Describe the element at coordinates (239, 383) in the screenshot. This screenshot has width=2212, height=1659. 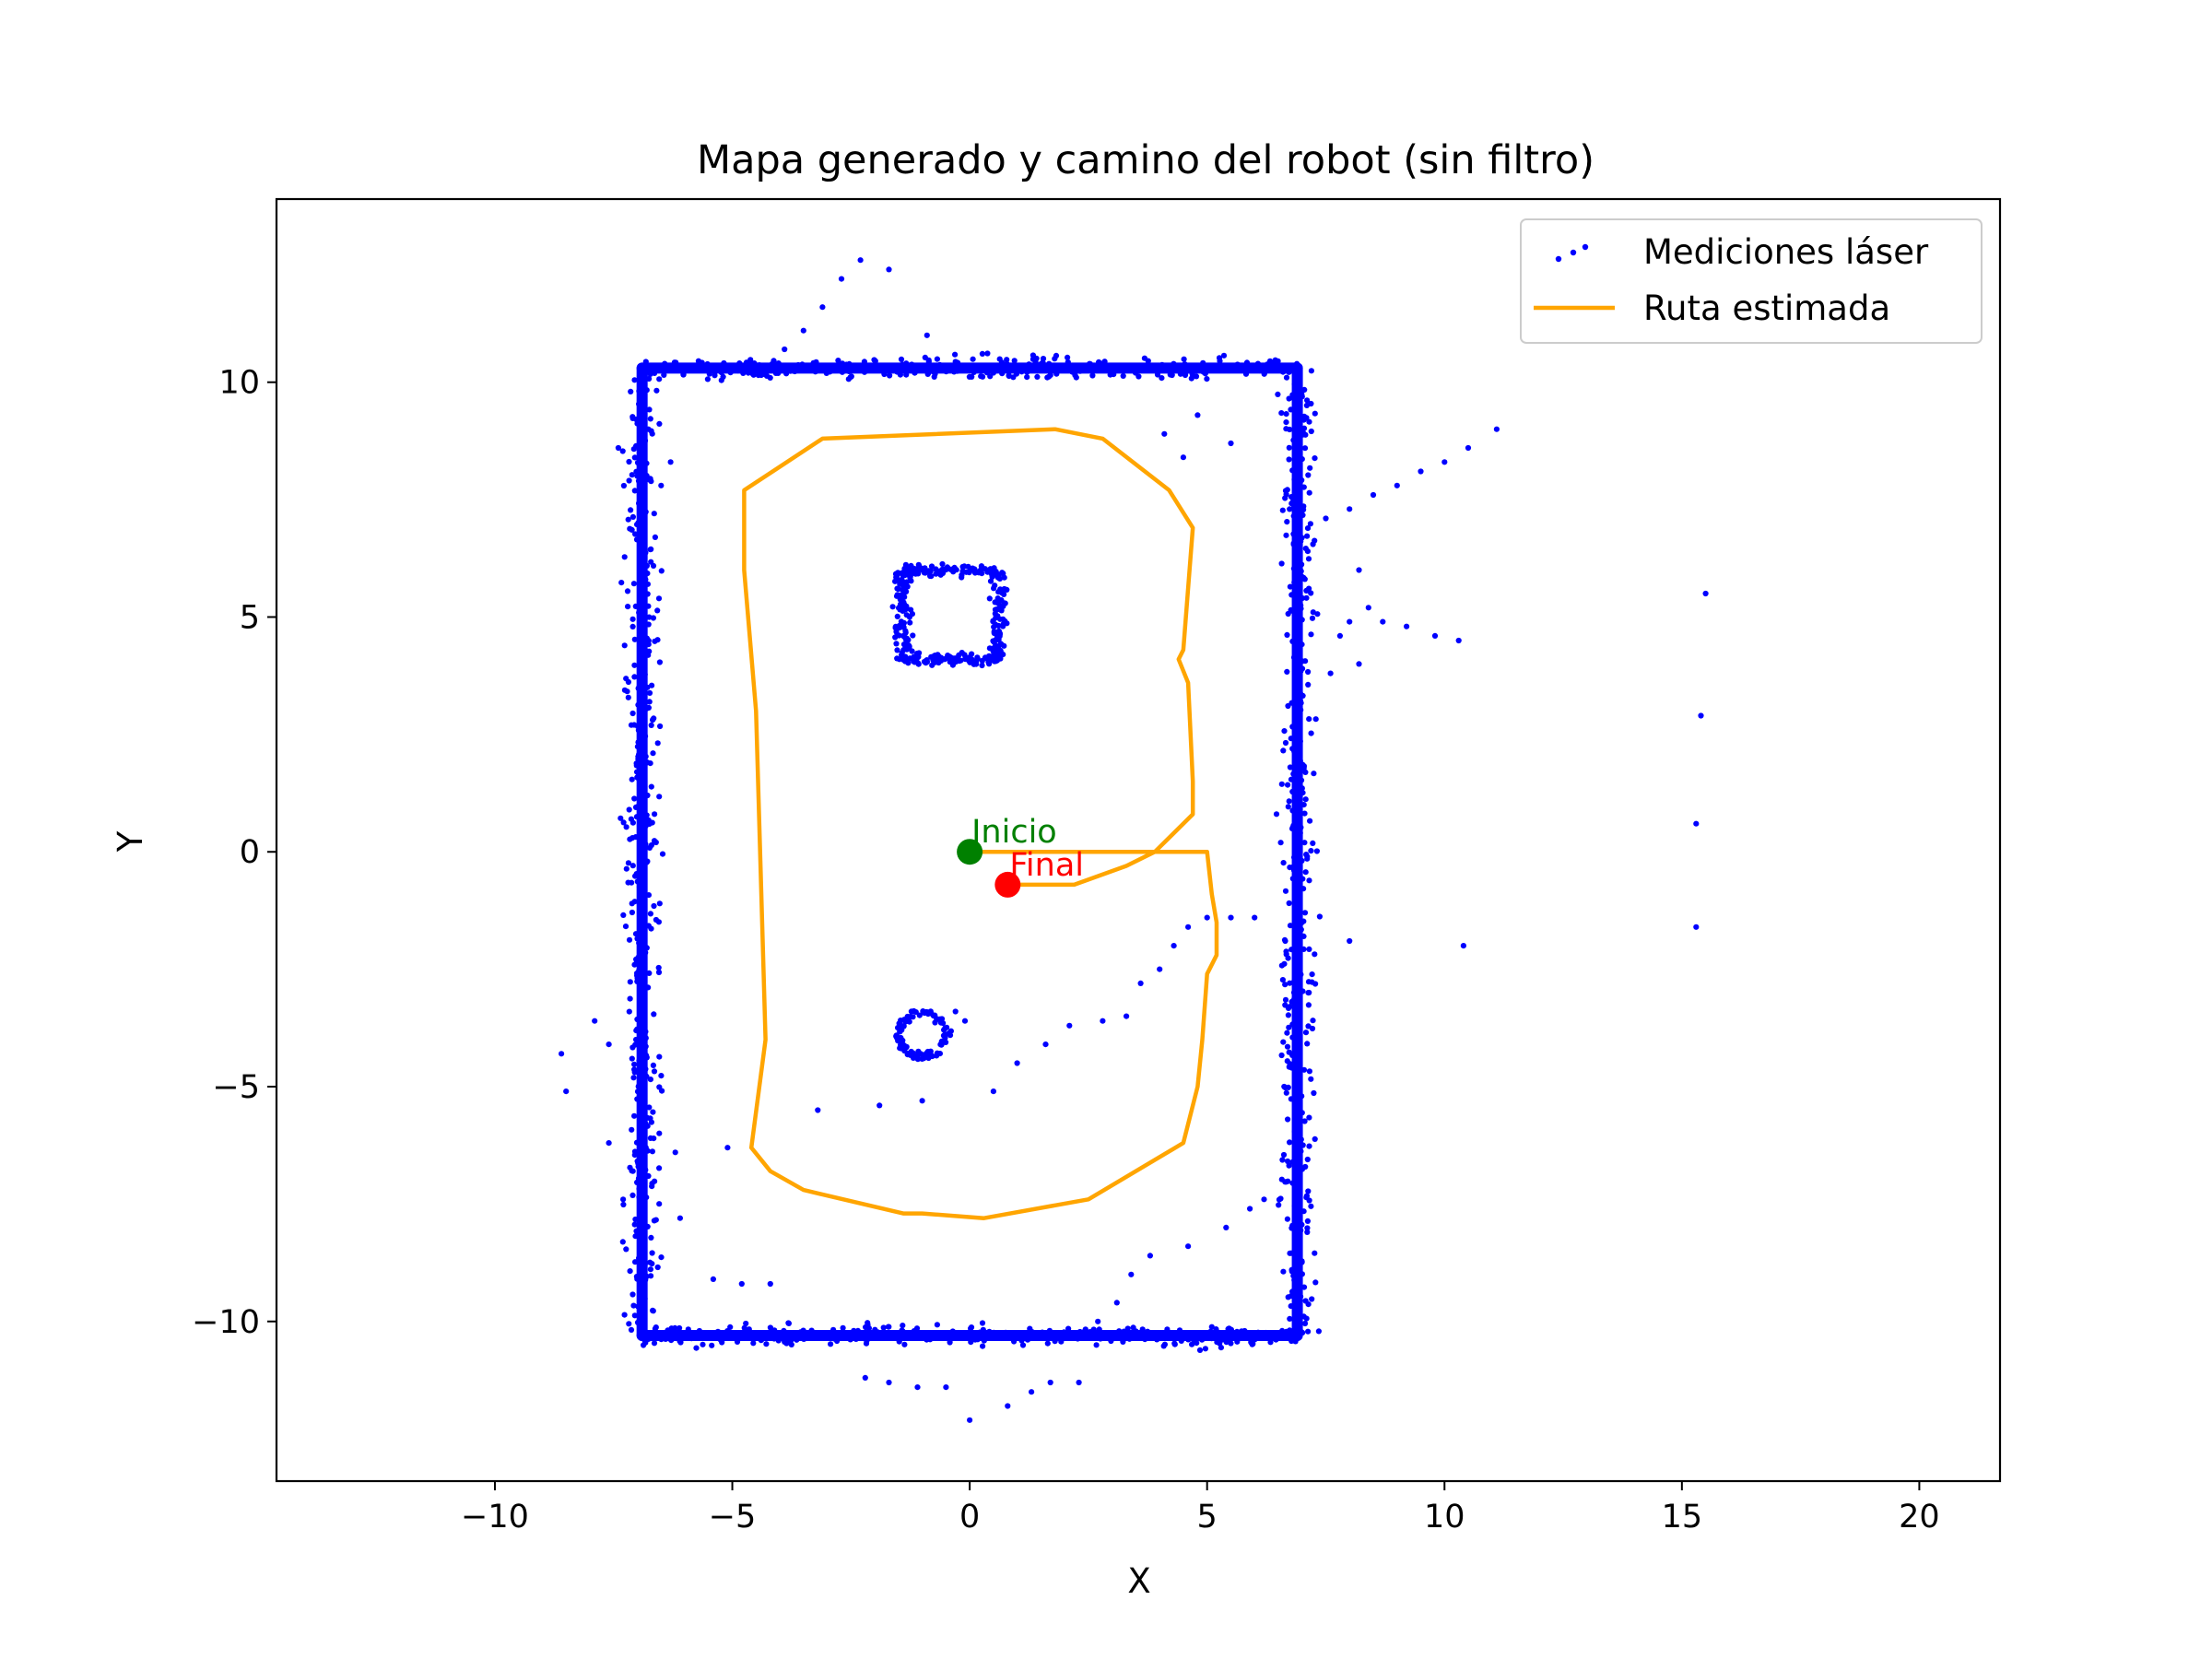
I see `y-tick-label: 10` at that location.